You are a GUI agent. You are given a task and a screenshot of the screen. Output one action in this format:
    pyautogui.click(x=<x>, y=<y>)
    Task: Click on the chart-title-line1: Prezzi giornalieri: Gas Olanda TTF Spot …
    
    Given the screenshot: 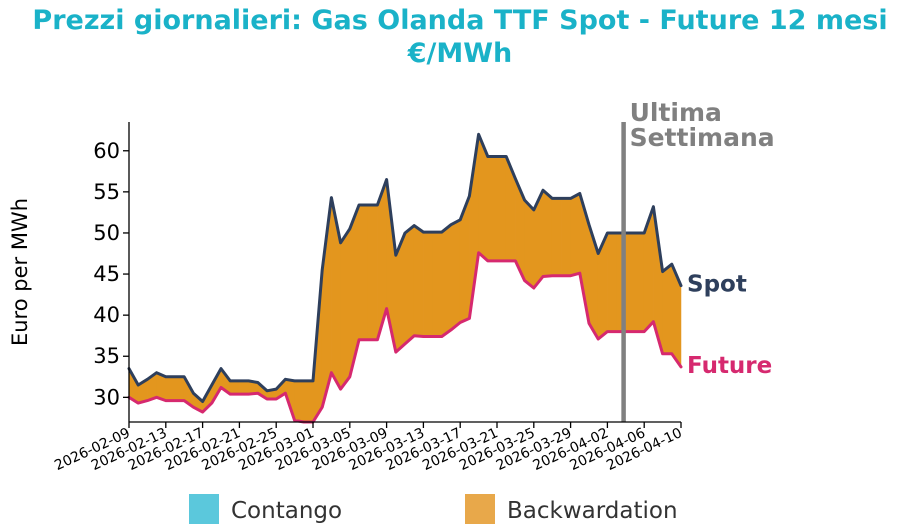 What is the action you would take?
    pyautogui.click(x=459, y=20)
    